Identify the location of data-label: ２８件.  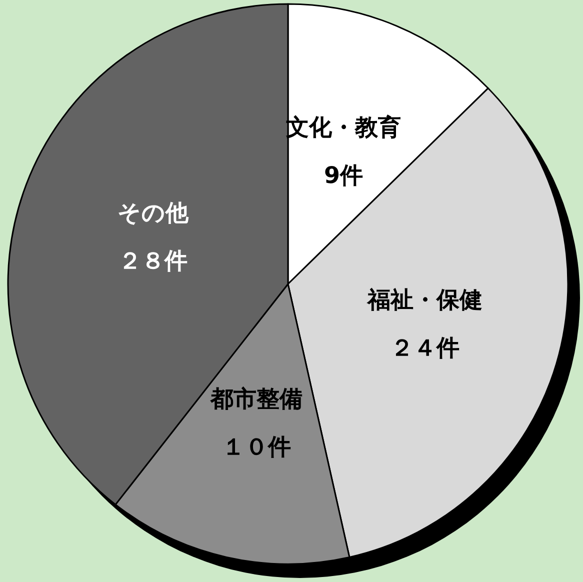
(153, 261).